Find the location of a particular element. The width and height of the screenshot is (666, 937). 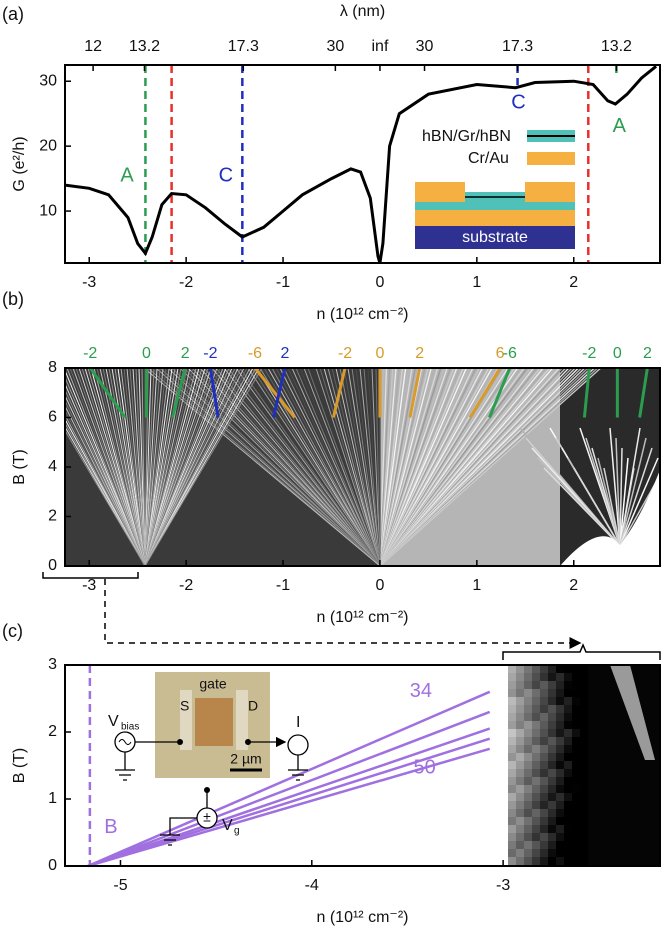

panel-label: (c) is located at coordinates (12, 631).